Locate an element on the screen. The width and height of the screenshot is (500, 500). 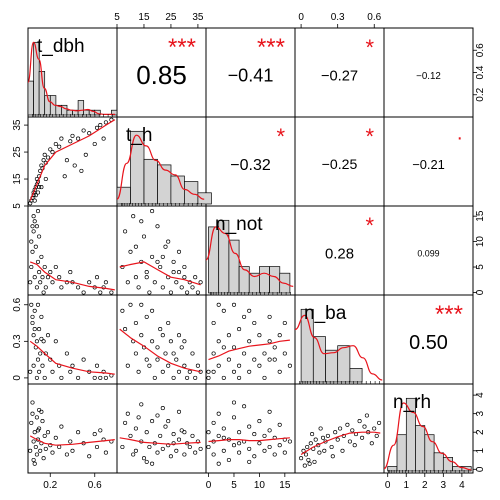
correlation-n_not-n_rh: 0.099 is located at coordinates (428, 254).